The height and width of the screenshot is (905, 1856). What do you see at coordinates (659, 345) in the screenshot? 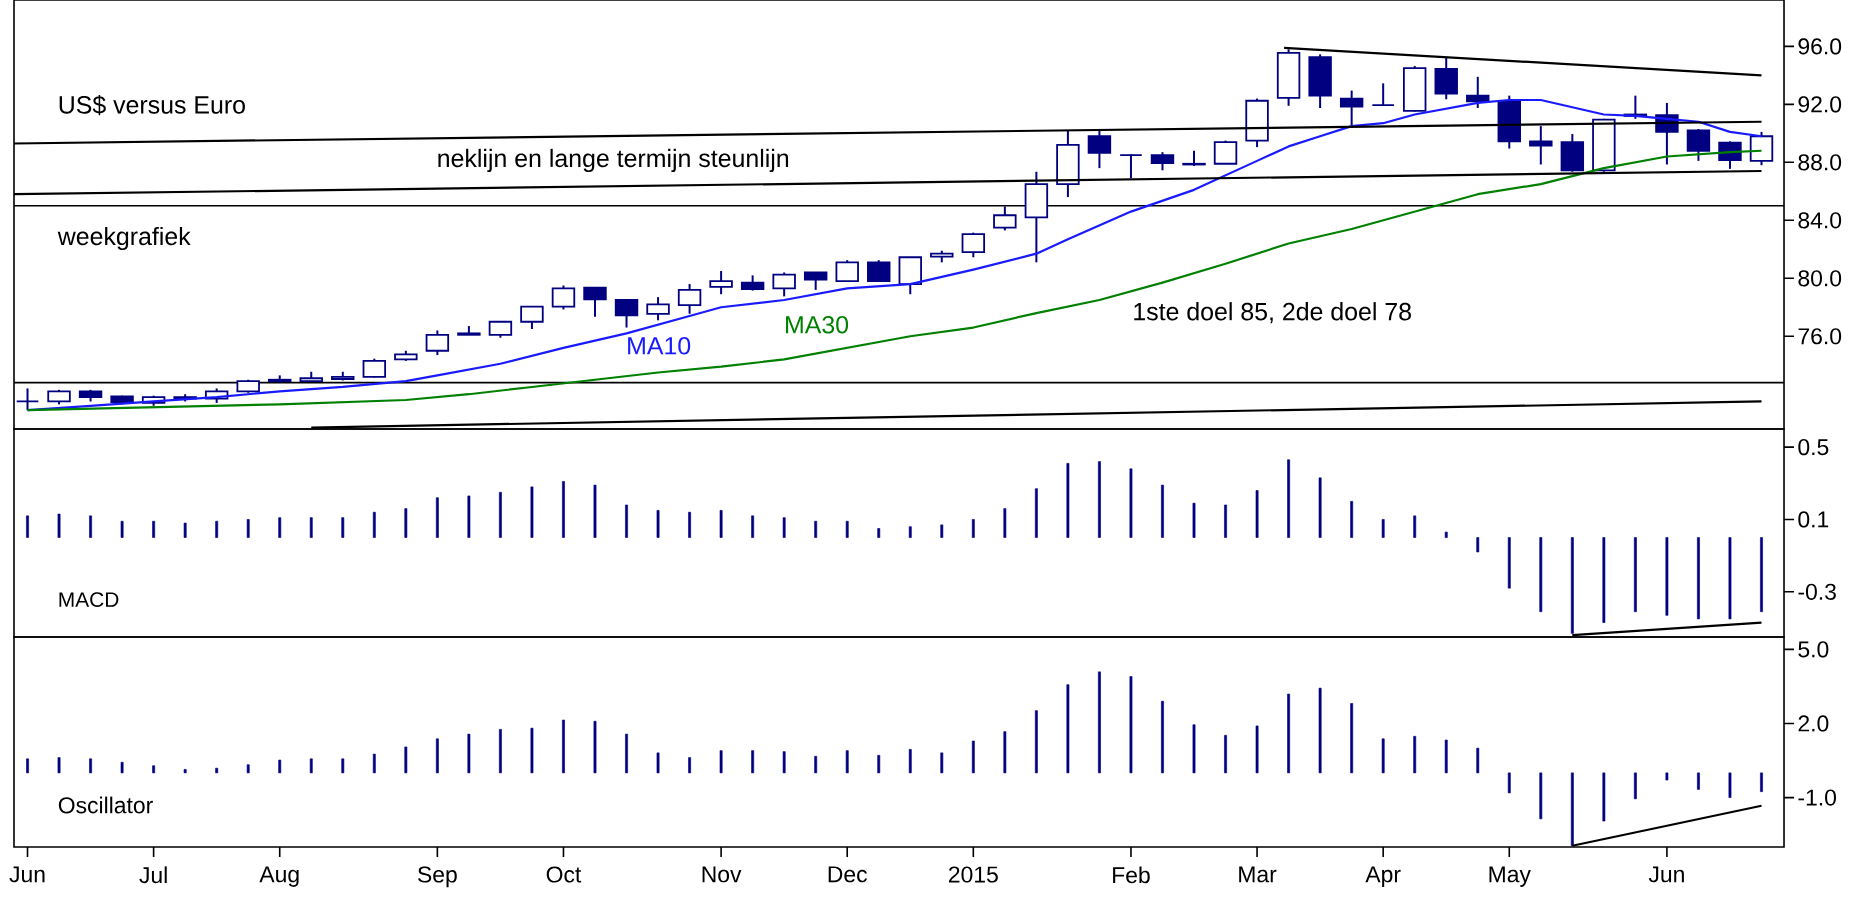
I see `series-label: MA10` at bounding box center [659, 345].